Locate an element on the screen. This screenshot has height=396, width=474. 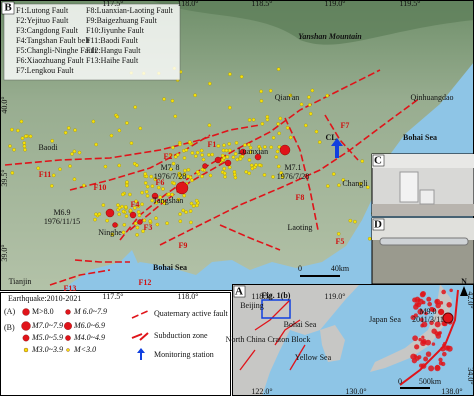
lon-tick-label: 118.0° is located at coordinates (188, 4).